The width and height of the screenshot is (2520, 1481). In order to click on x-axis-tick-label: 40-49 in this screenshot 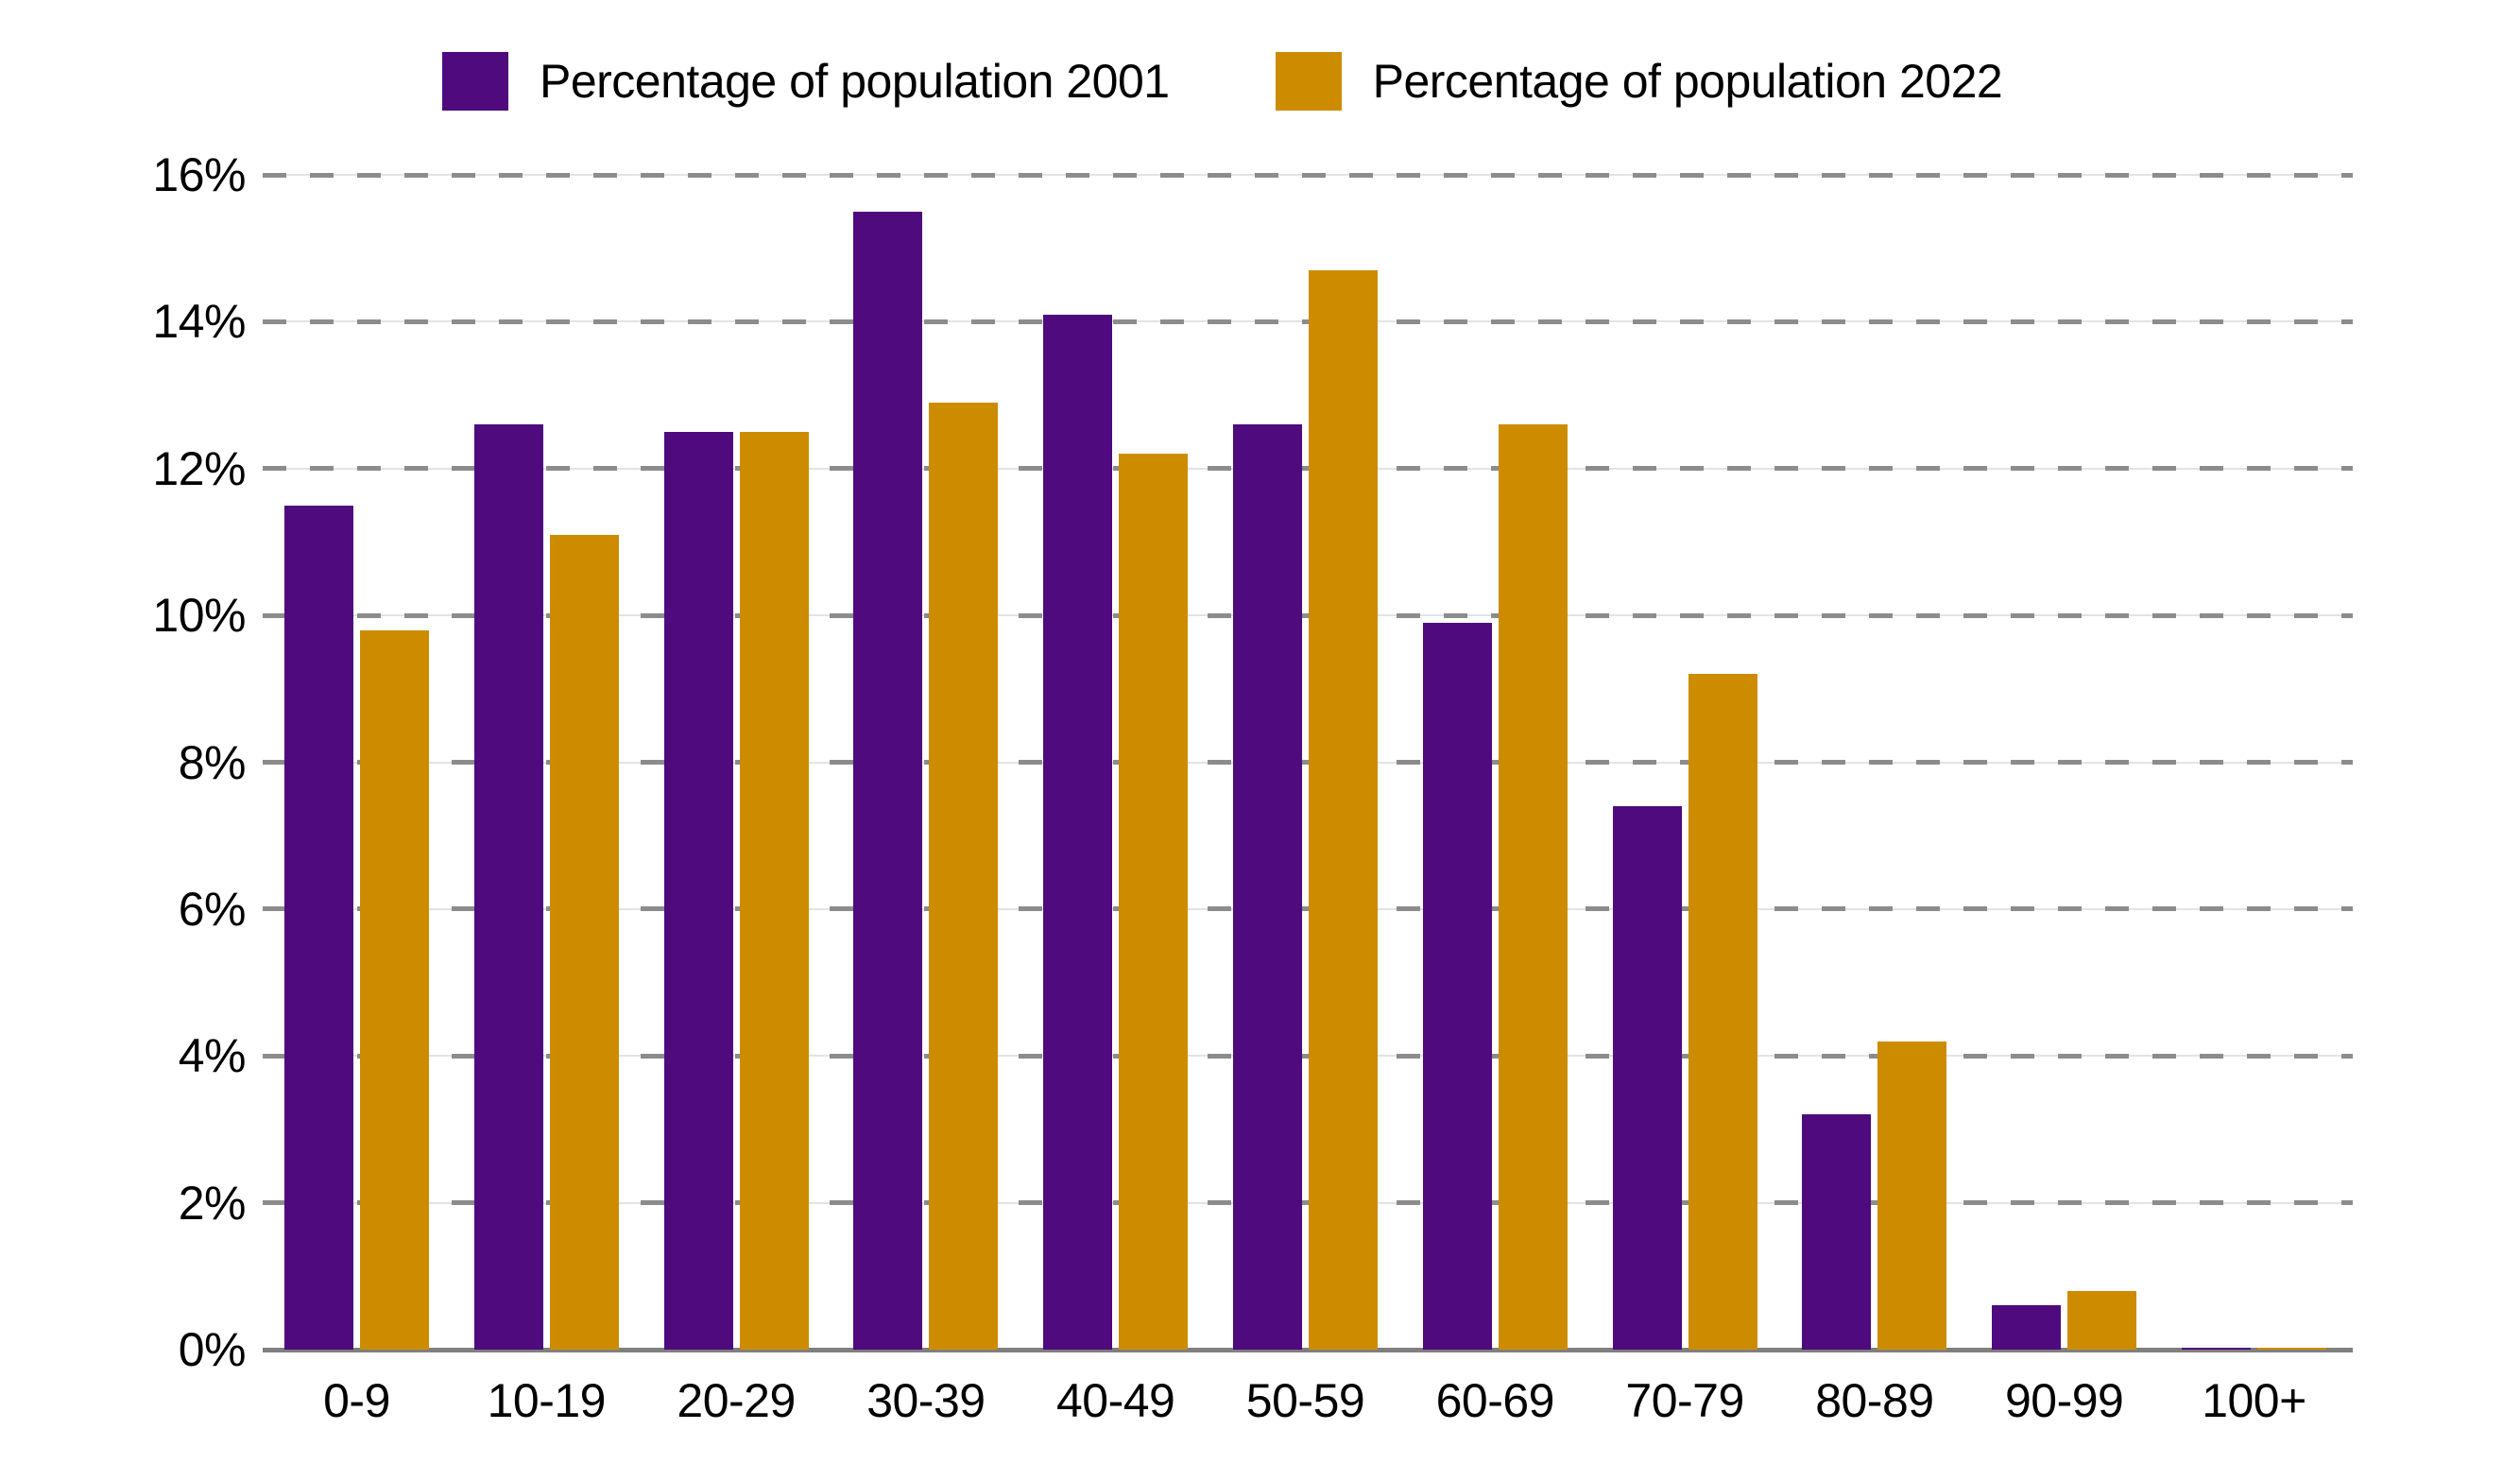, I will do `click(1115, 1400)`.